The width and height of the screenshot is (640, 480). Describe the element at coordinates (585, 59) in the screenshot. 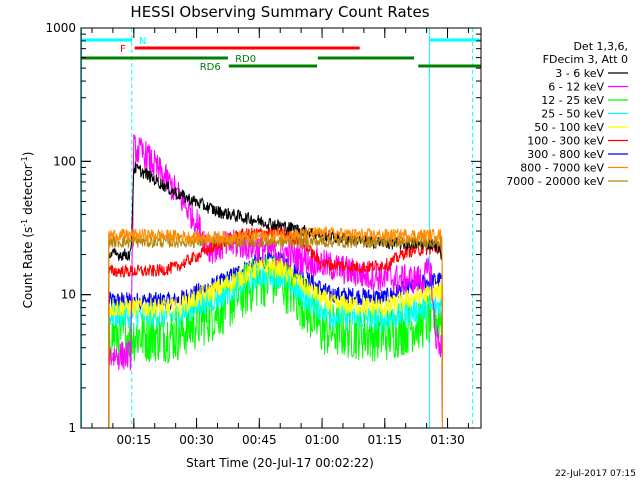

I see `legend-header-2: FDecim 3, Att 0` at that location.